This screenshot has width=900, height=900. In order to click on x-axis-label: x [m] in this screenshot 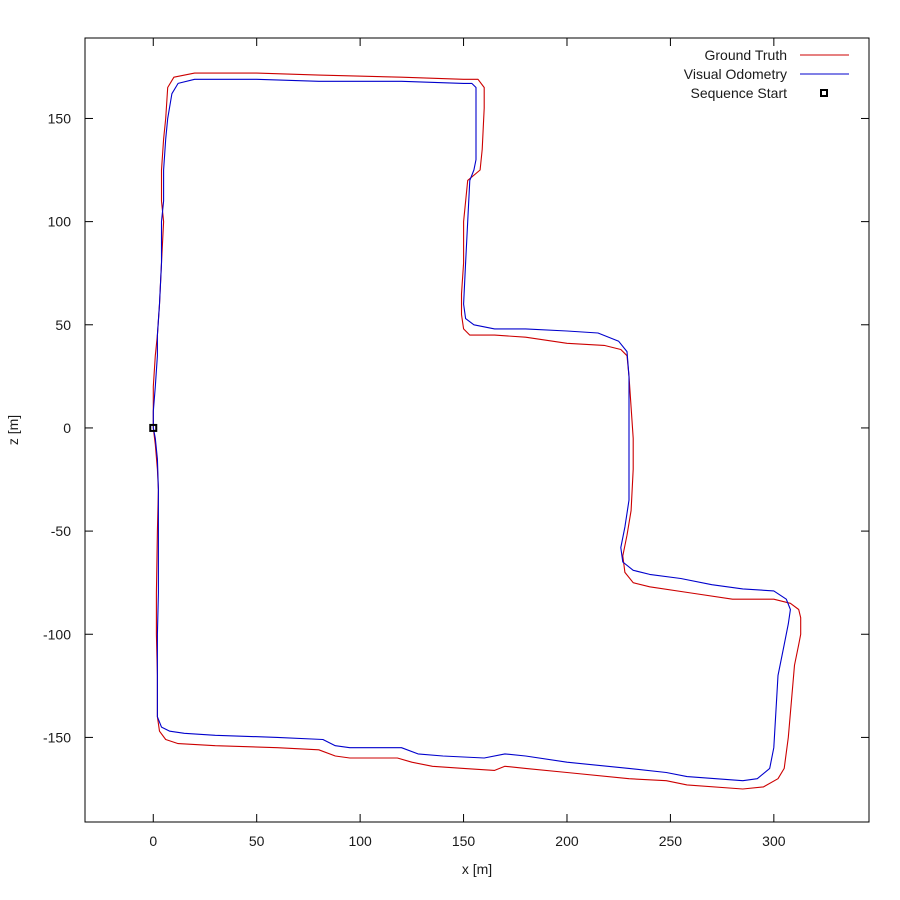, I will do `click(477, 869)`.